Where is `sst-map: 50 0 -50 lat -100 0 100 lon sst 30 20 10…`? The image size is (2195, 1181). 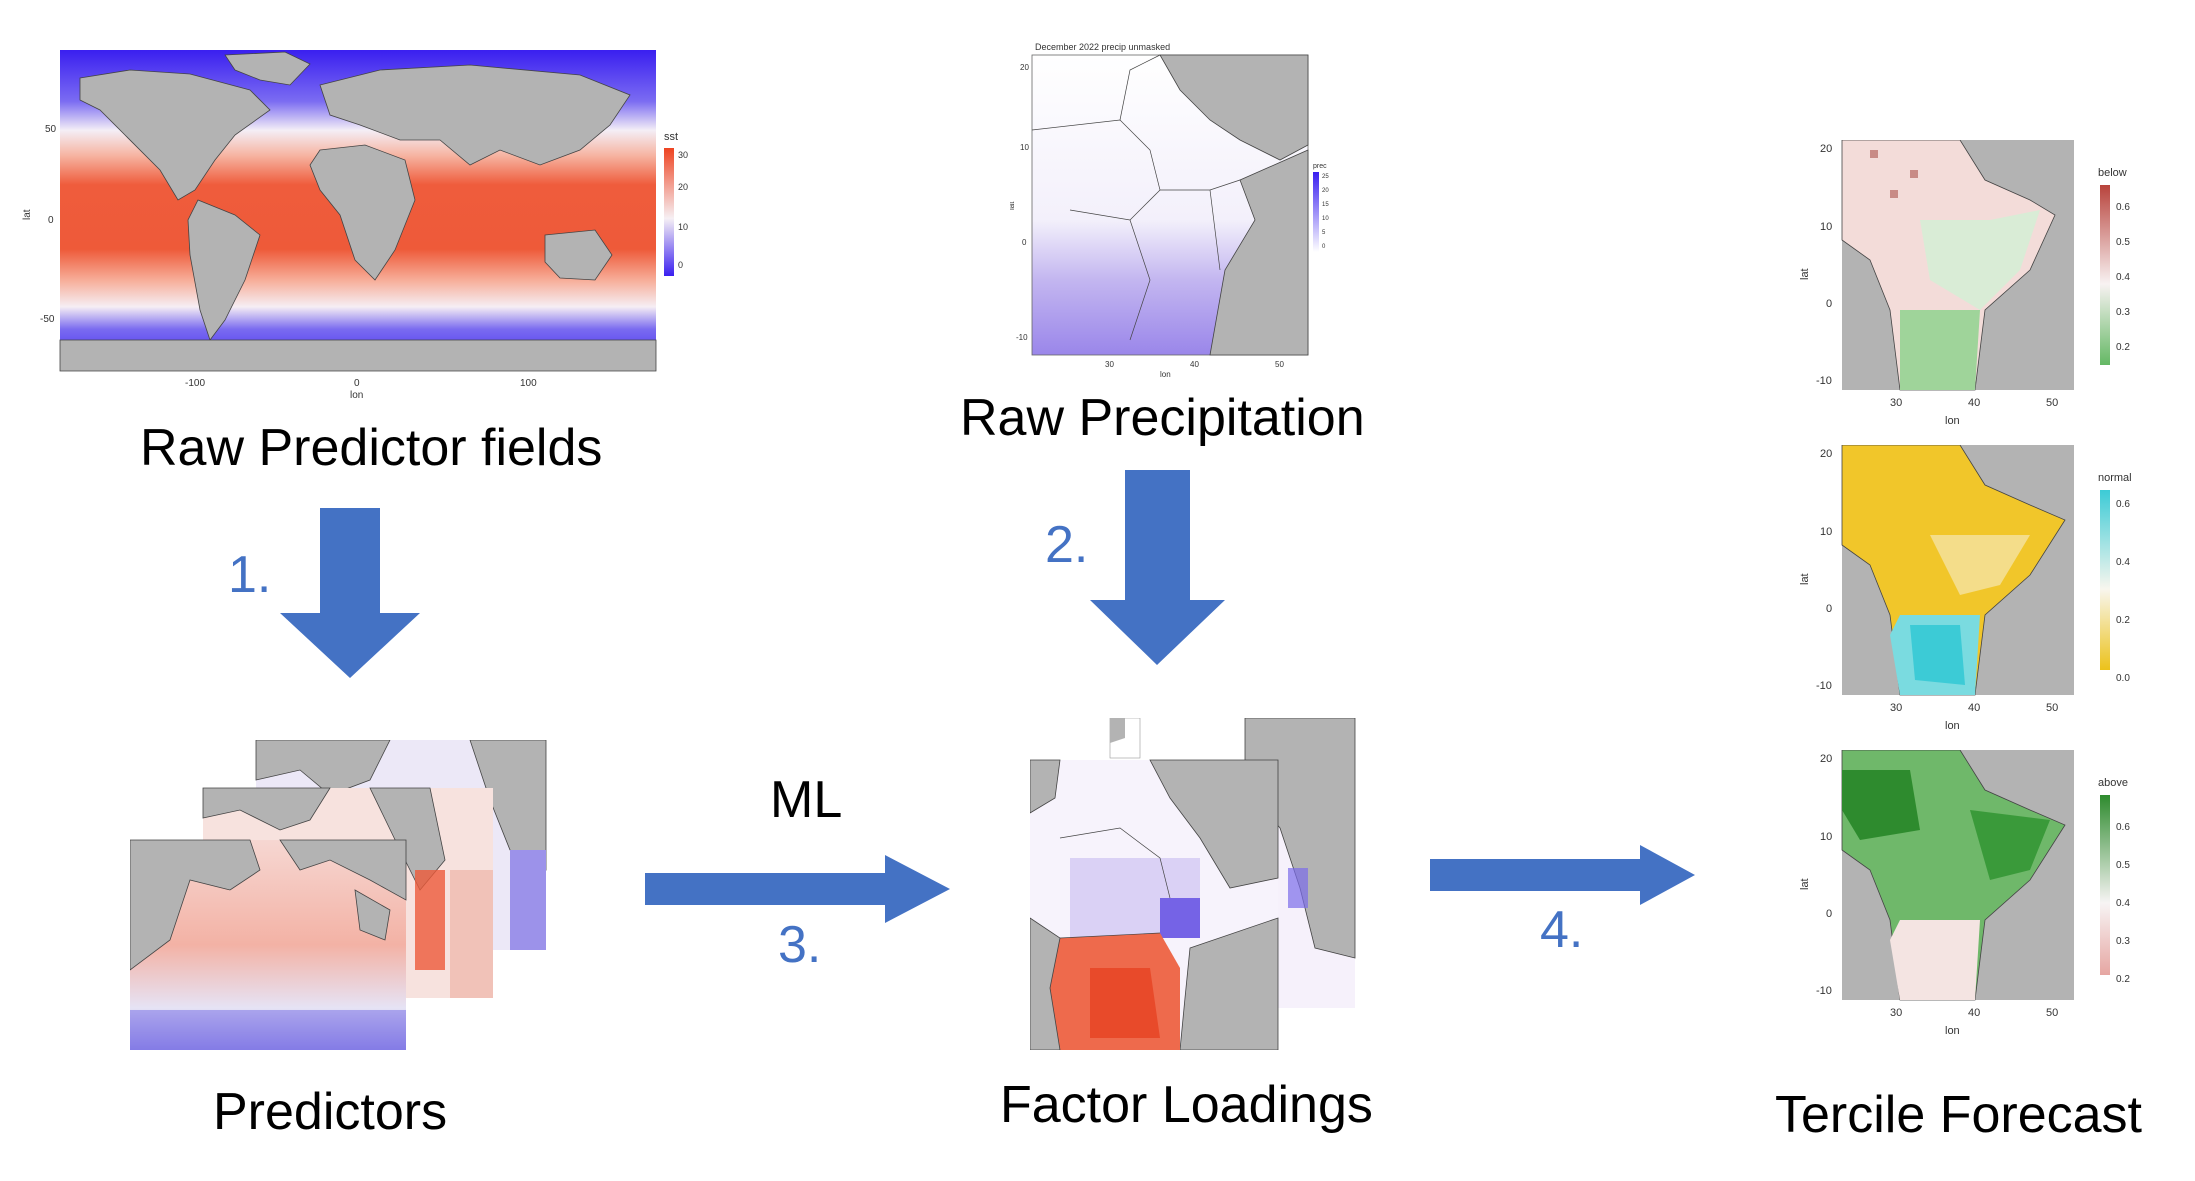
sst-map: 50 0 -50 lat -100 0 100 lon sst 30 20 10… is located at coordinates (355, 225).